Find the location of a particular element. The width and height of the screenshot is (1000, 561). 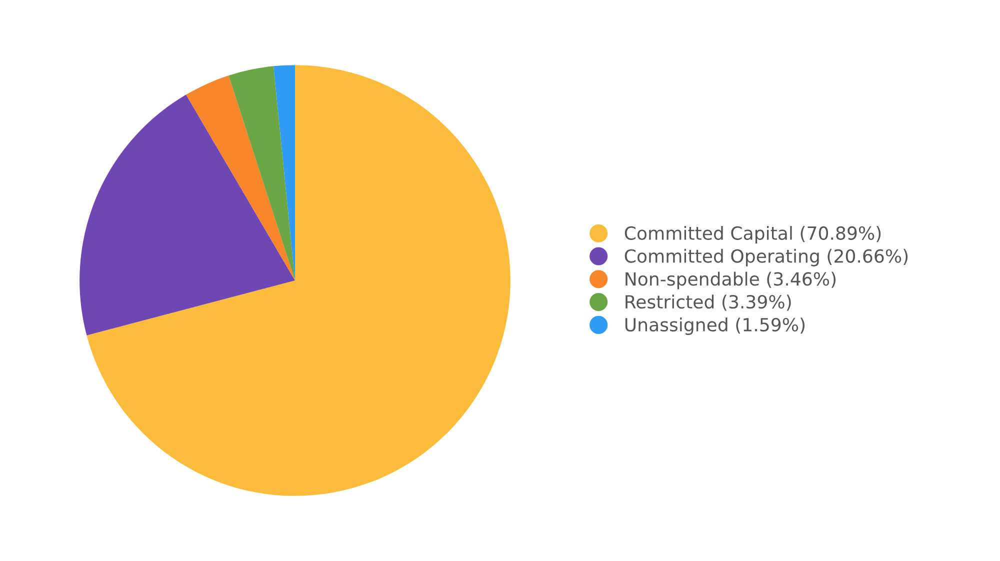

legend-label: Non-spendable (3.46%) is located at coordinates (731, 281).